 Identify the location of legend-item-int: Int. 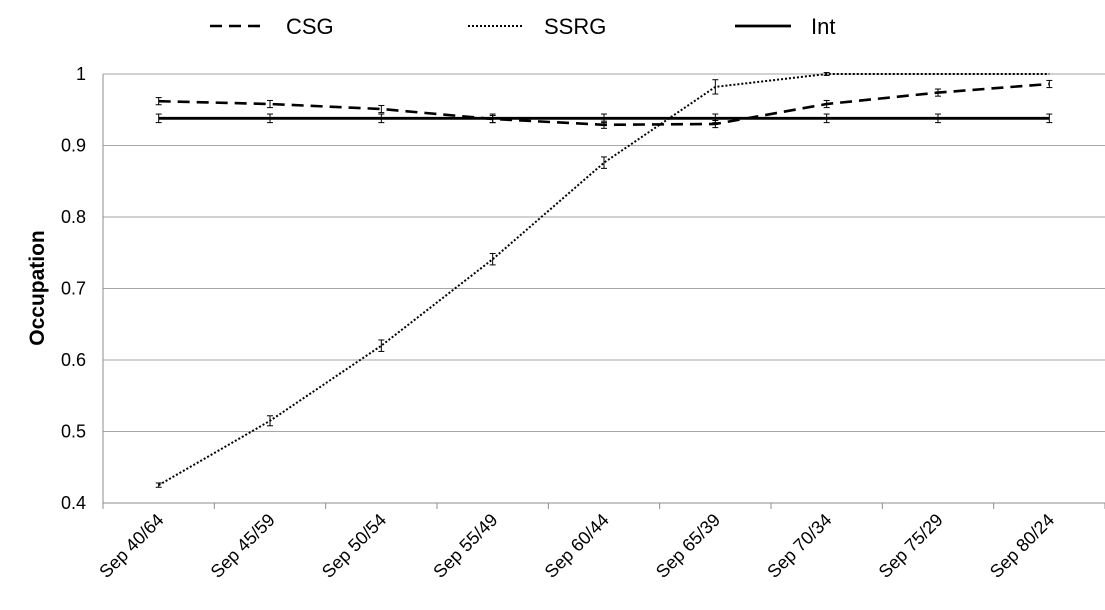
(785, 26).